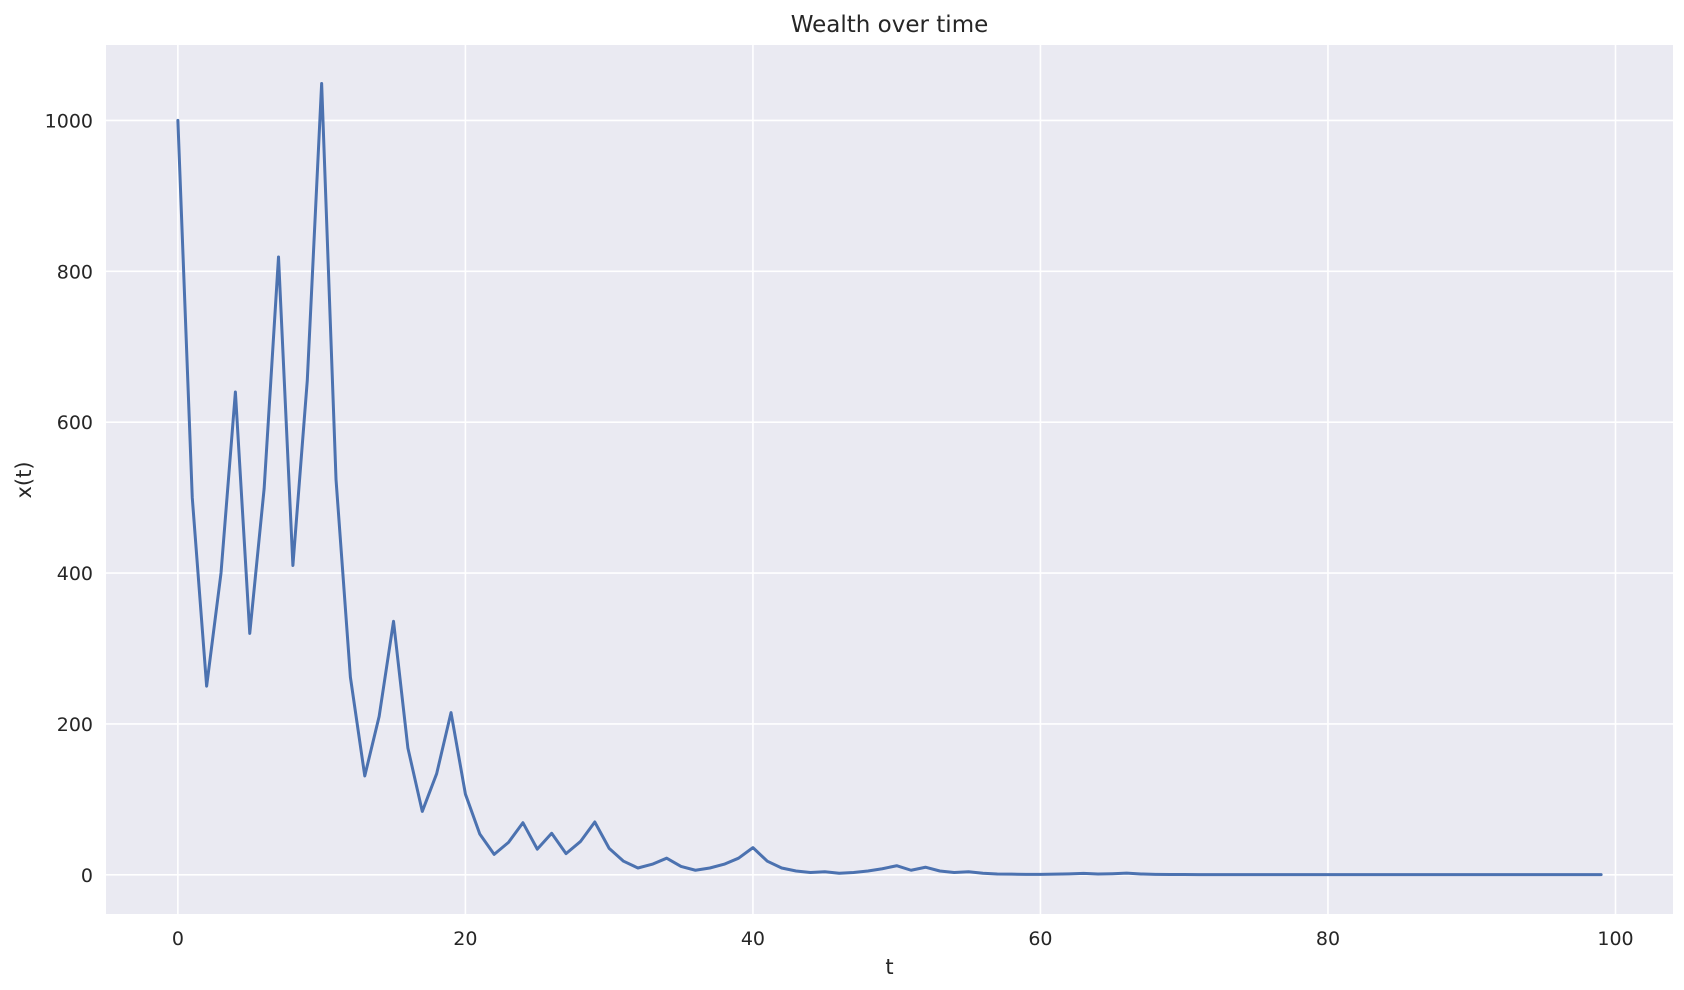 The width and height of the screenshot is (1684, 990). I want to click on y-tick-label: 200, so click(75, 725).